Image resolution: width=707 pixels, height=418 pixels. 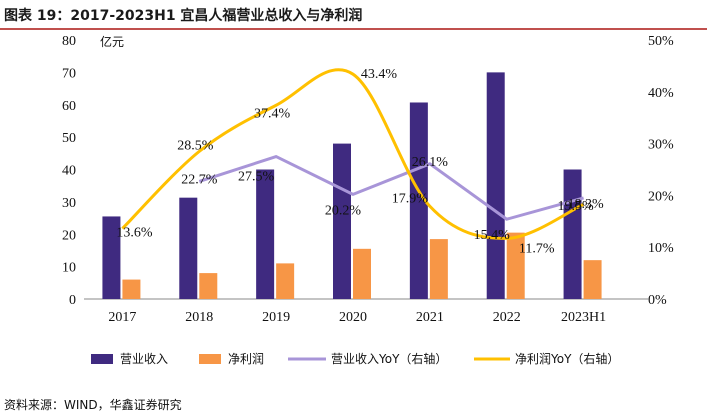 I want to click on legend-label-net-profit-yoy: 净利润YoY（右轴）, so click(x=567, y=358).